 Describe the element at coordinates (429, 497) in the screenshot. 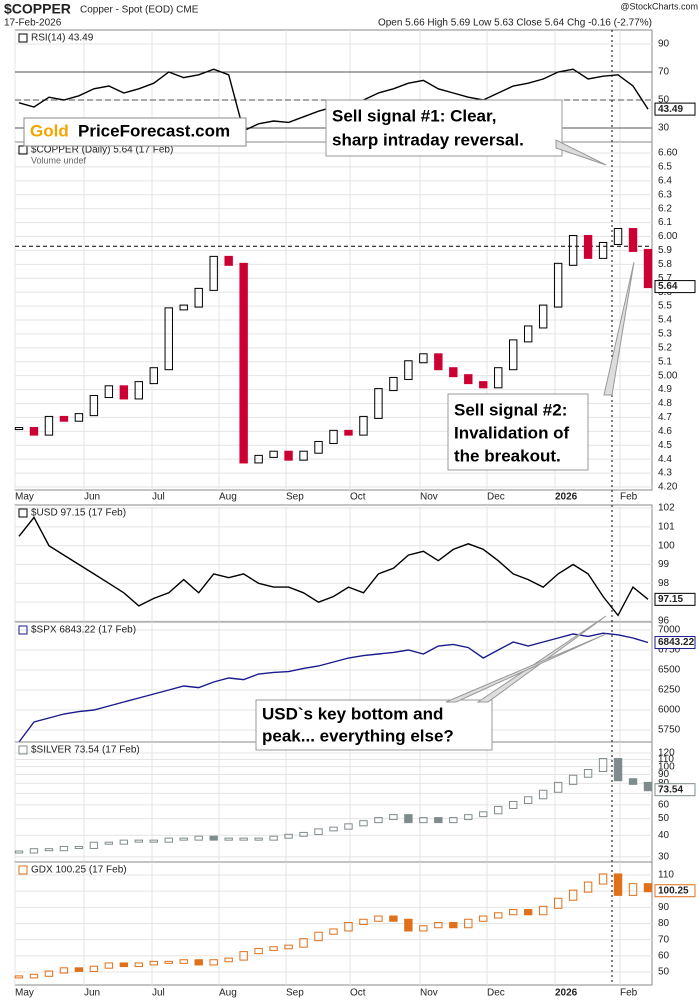

I see `x-tick-label: Nov` at that location.